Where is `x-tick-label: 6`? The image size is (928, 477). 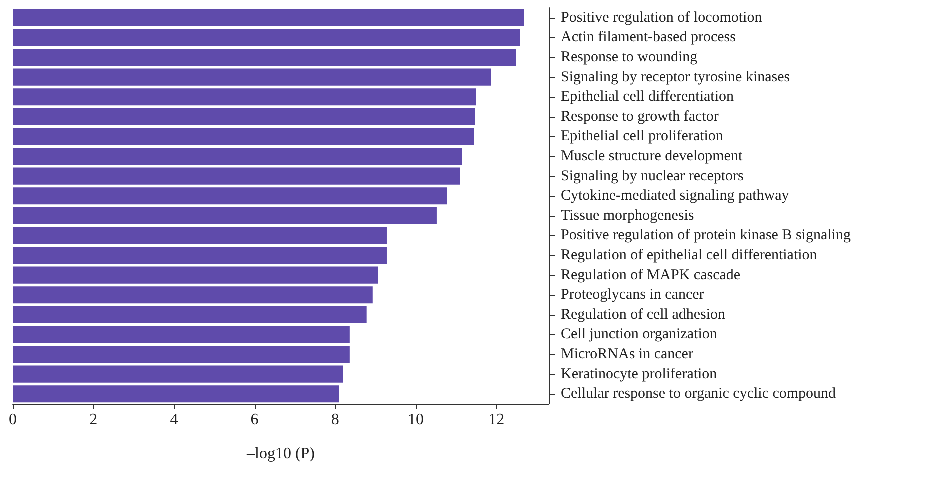
x-tick-label: 6 is located at coordinates (254, 420).